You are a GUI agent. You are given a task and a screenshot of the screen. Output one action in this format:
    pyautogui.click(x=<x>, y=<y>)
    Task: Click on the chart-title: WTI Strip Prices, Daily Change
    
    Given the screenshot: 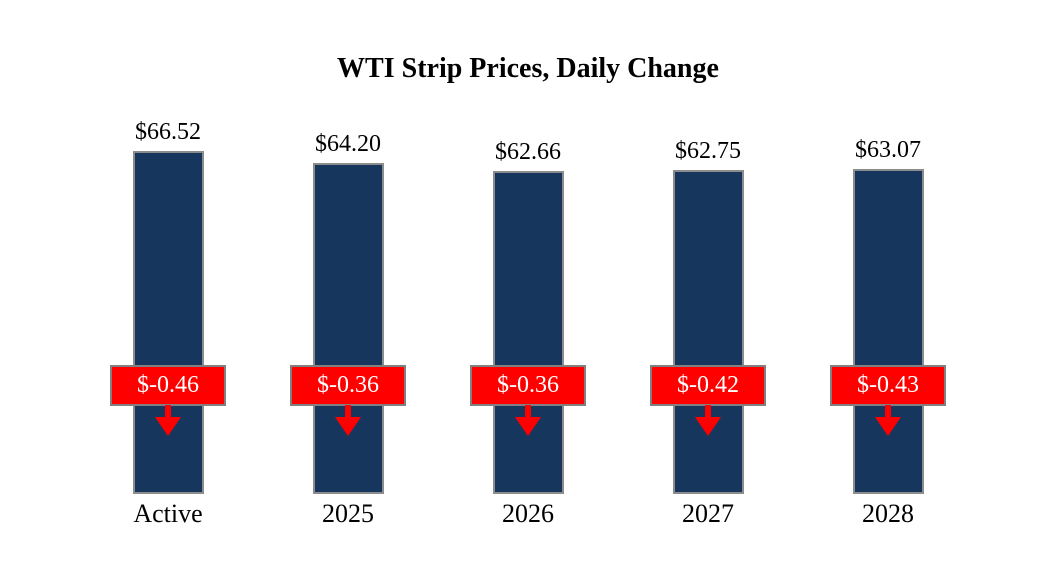 What is the action you would take?
    pyautogui.click(x=528, y=68)
    